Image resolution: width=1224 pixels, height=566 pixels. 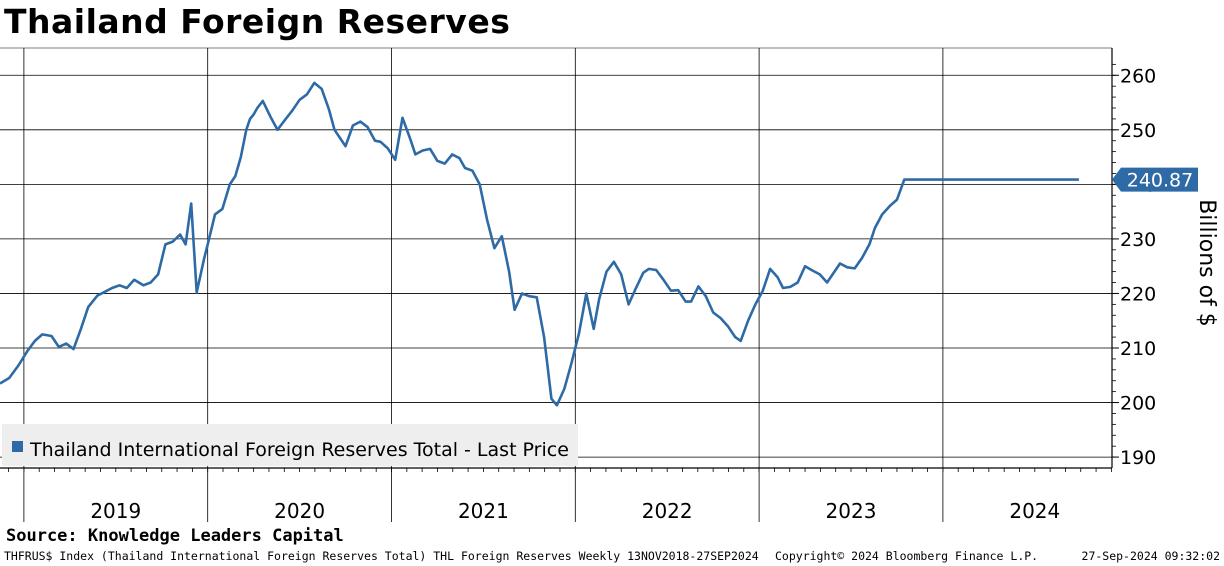 I want to click on x-tick-label: 2024, so click(x=1034, y=511).